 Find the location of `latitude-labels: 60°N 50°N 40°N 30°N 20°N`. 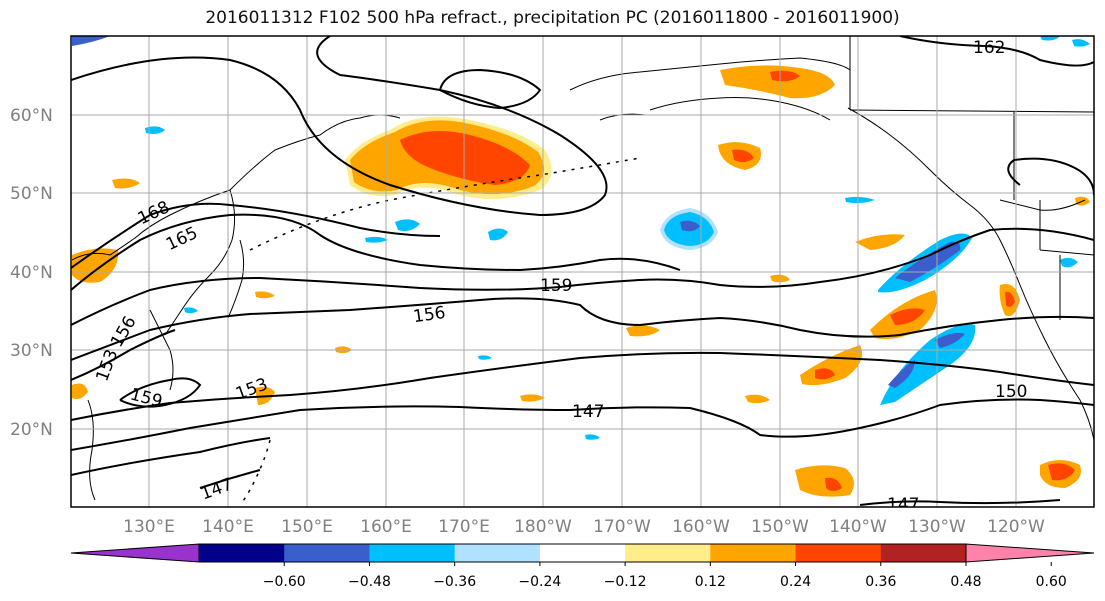

latitude-labels: 60°N 50°N 40°N 30°N 20°N is located at coordinates (31, 273).